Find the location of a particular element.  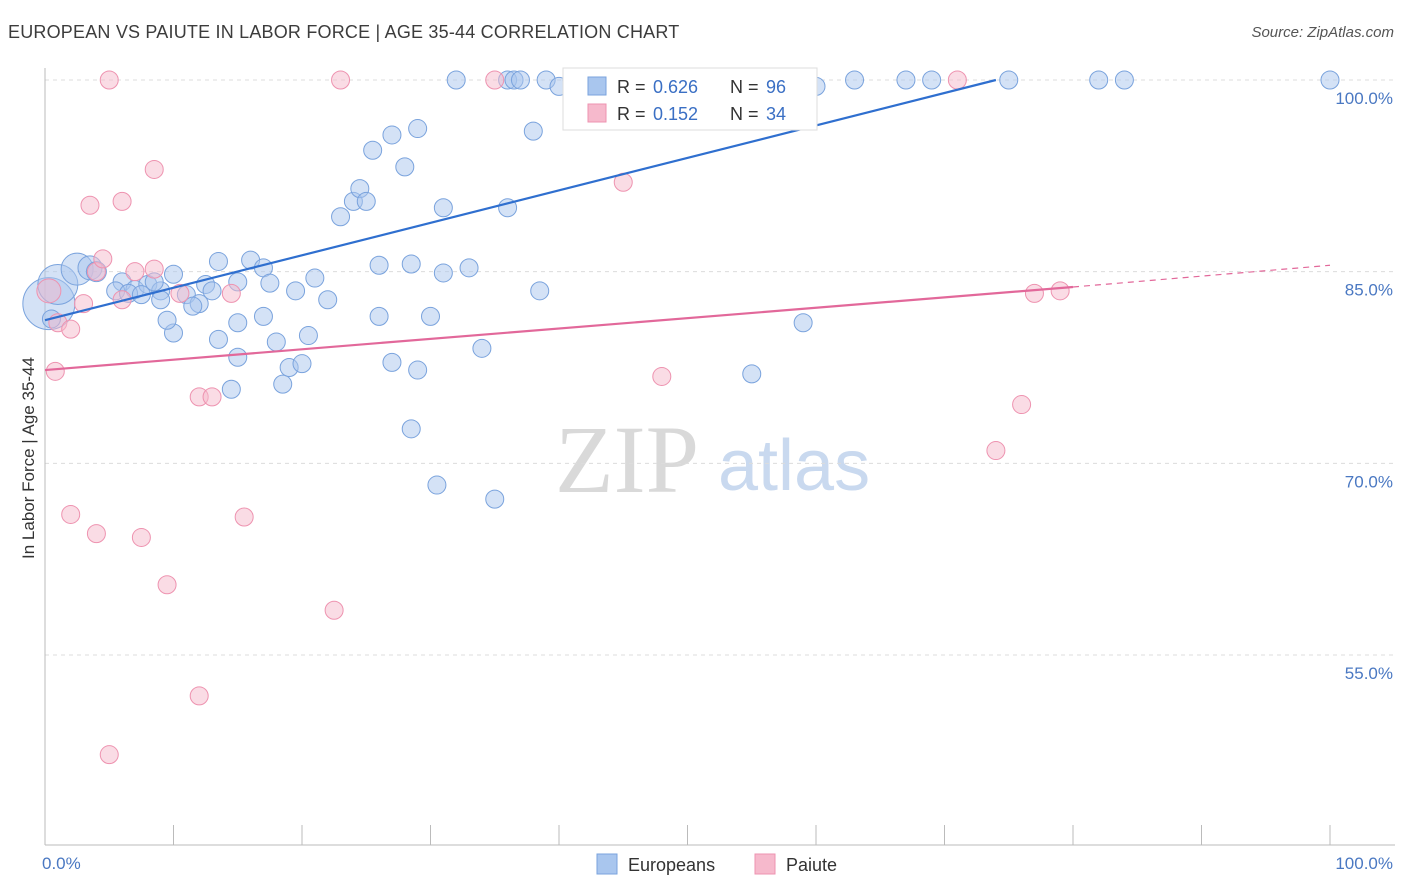

legend-label-paiute: Paiute is located at coordinates (811, 865).